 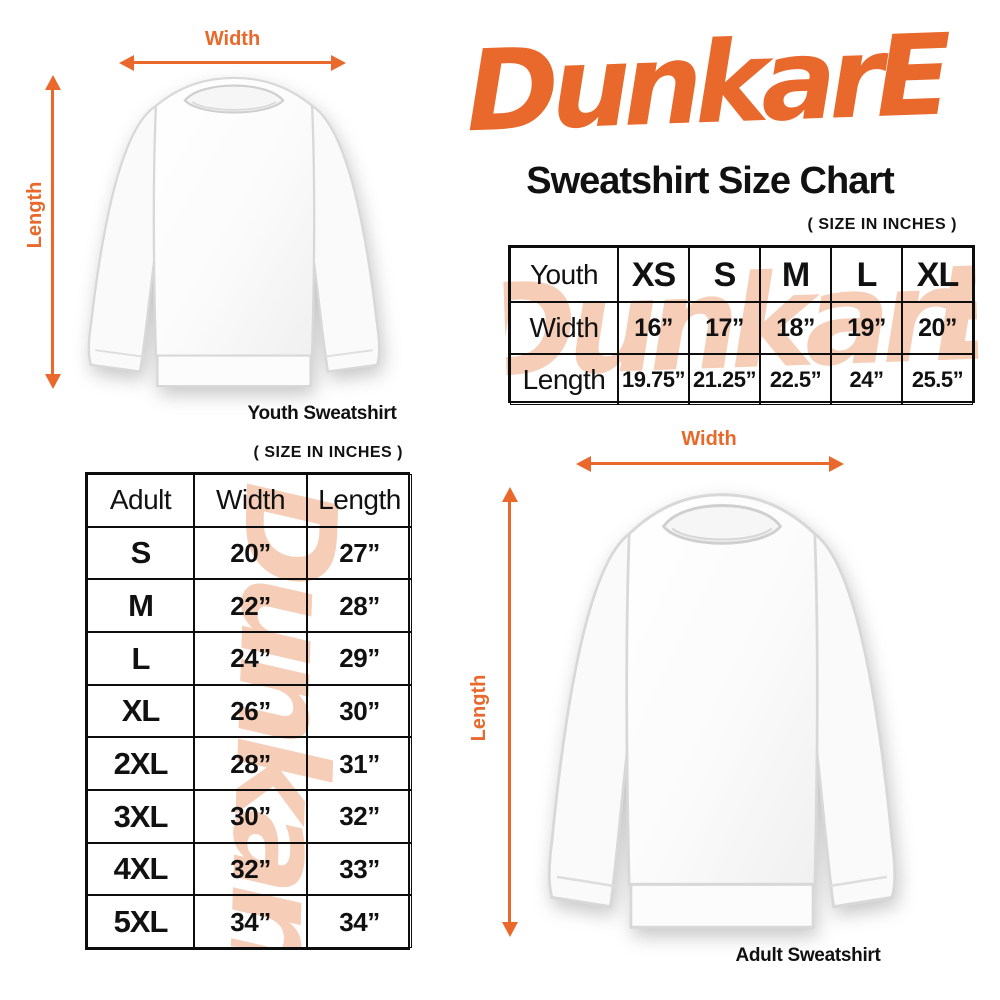 I want to click on adult-length-label: Length, so click(x=479, y=708).